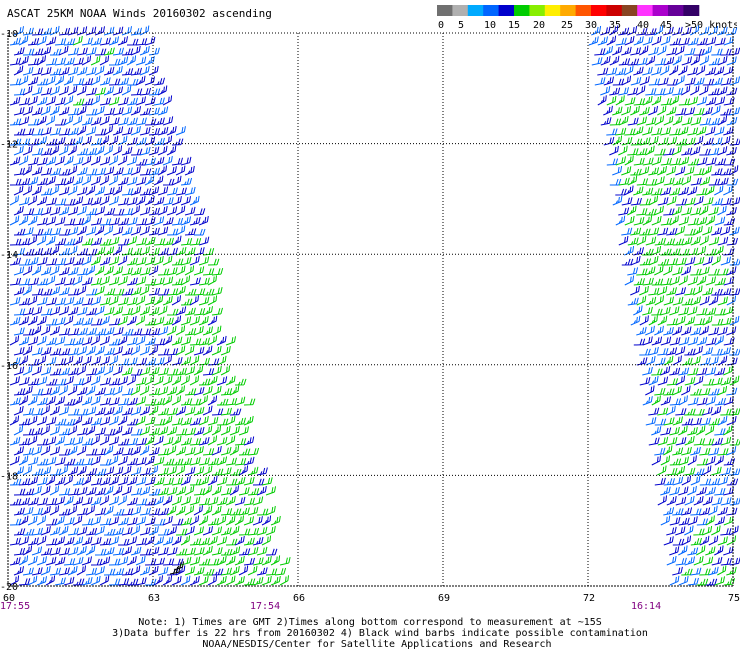 The height and width of the screenshot is (650, 740). What do you see at coordinates (643, 25) in the screenshot?
I see `legend-label: 40` at bounding box center [643, 25].